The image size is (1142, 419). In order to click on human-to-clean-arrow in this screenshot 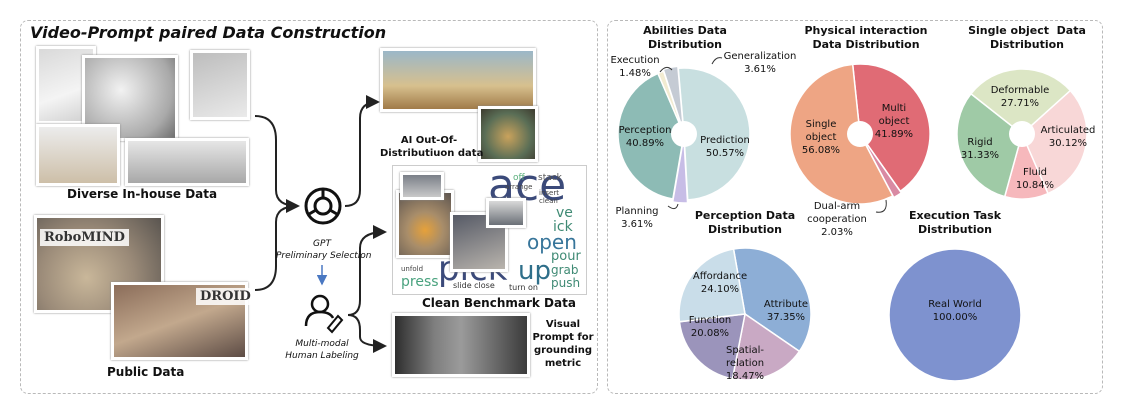, I will do `click(367, 270)`.